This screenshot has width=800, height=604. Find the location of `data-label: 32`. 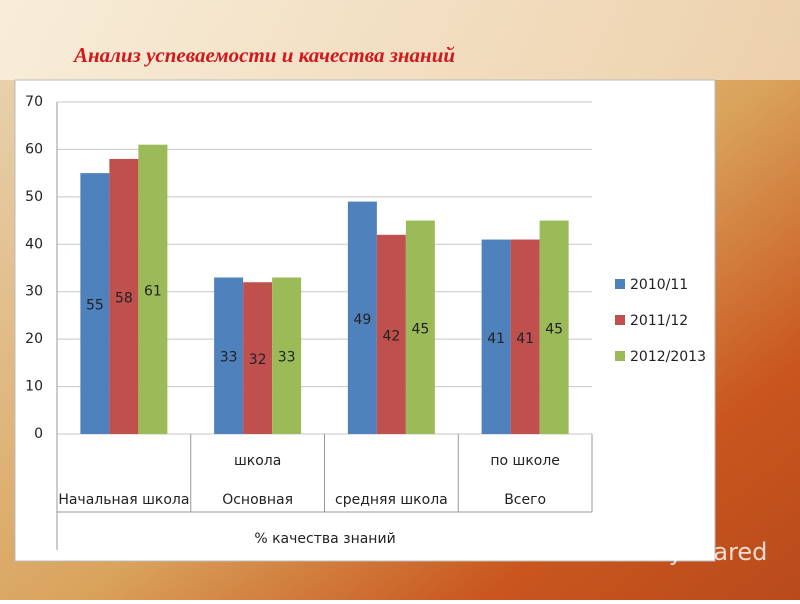

data-label: 32 is located at coordinates (258, 360).